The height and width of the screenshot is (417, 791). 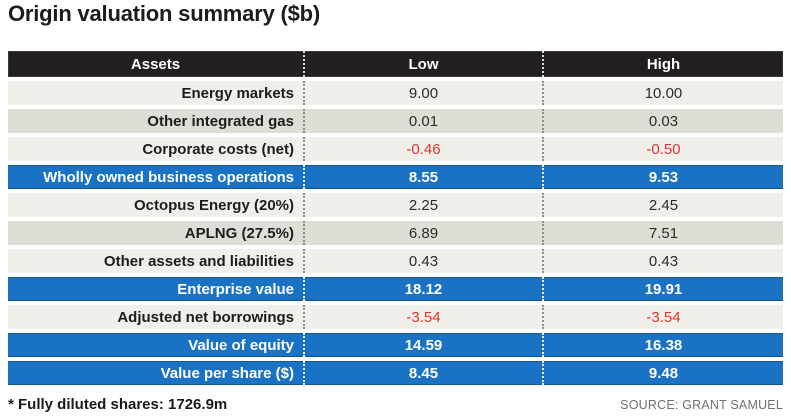 I want to click on row-low-value: 14.59, so click(x=422, y=345).